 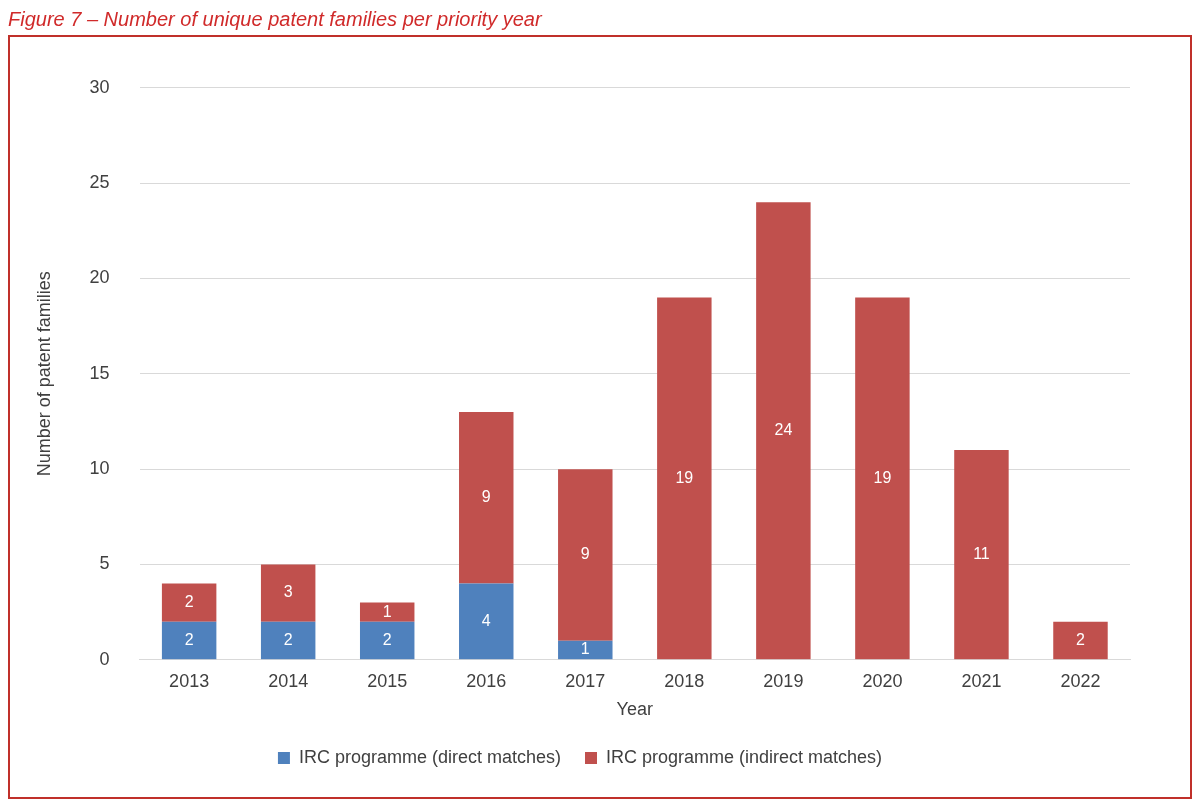 I want to click on x-tick-label: 2014, so click(x=288, y=680).